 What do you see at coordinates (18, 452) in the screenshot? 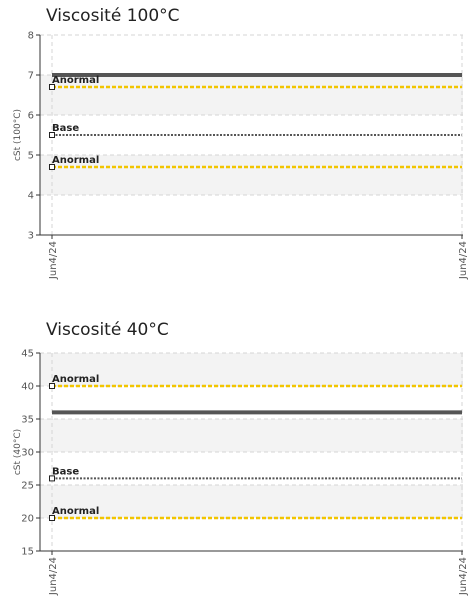
I see `y-axis-label: cSt (40°C)` at bounding box center [18, 452].